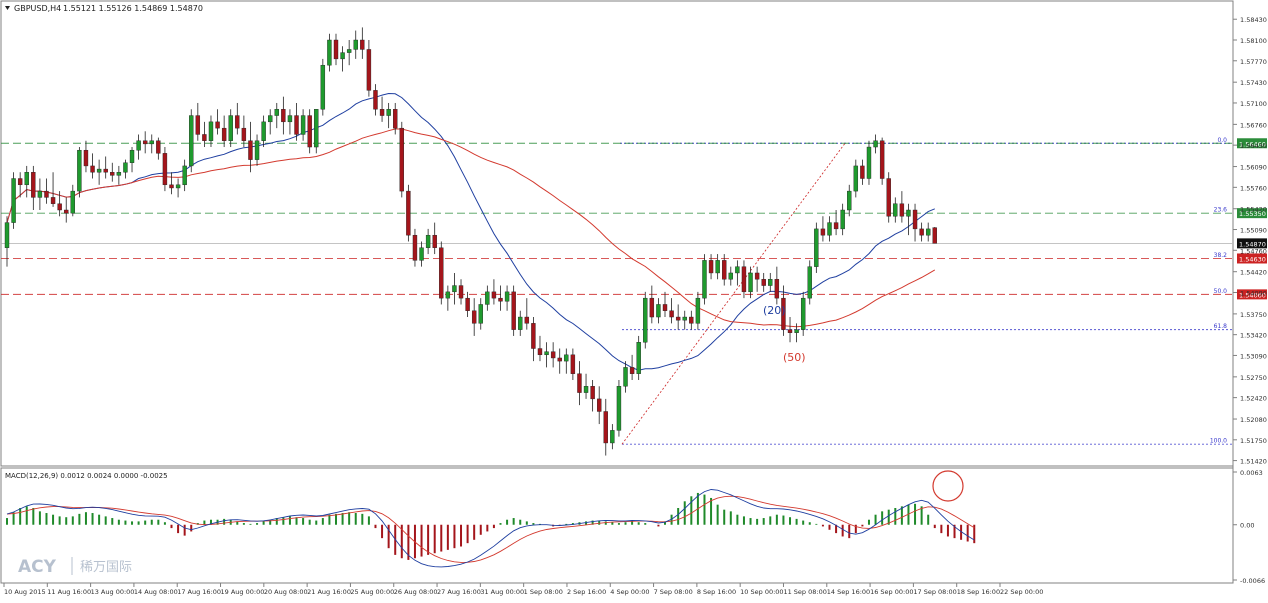 The width and height of the screenshot is (1268, 603). What do you see at coordinates (1253, 315) in the screenshot?
I see `price-tick-label: 1.53750` at bounding box center [1253, 315].